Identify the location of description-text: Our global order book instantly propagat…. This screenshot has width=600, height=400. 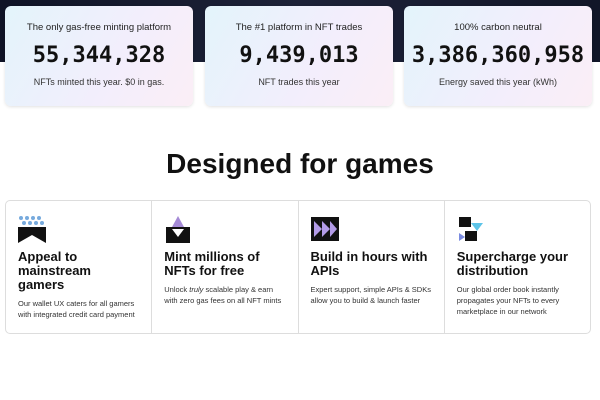
(508, 300).